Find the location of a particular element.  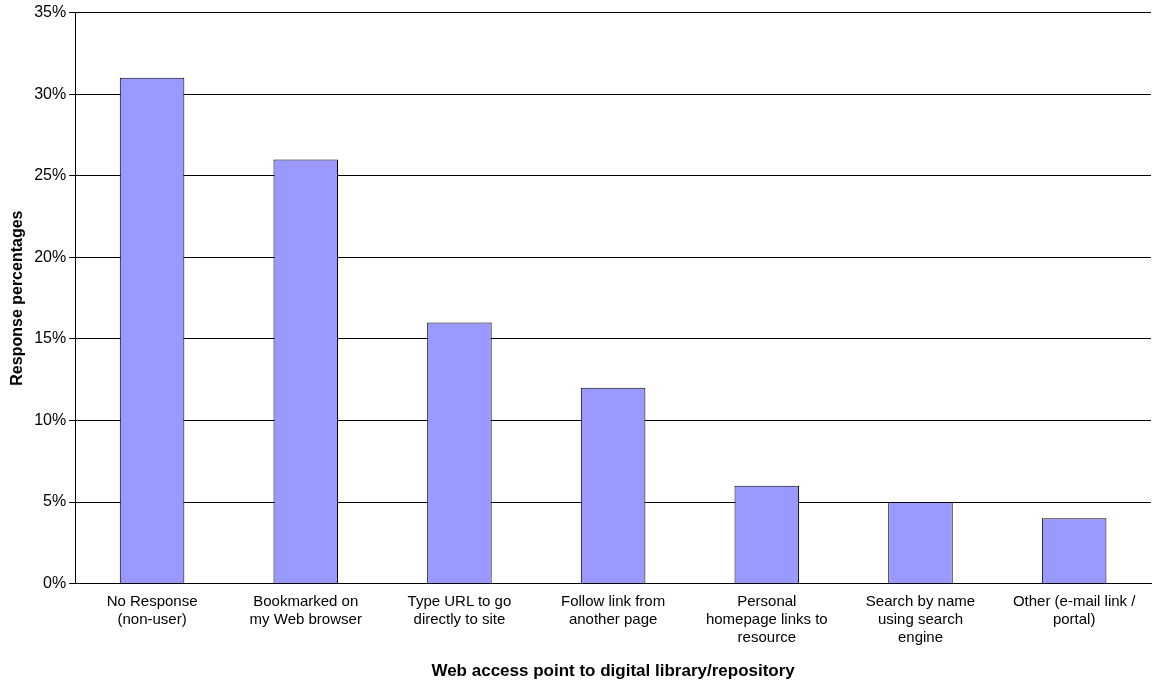

x-tick-label: Personal homepage links to resource is located at coordinates (766, 618).